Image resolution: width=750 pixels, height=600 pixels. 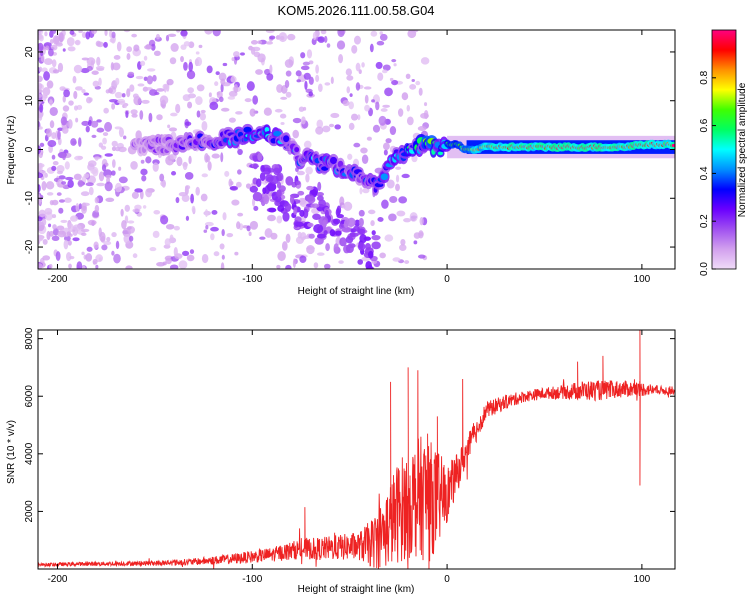 I want to click on y-tick-label: -10, so click(x=29, y=198).